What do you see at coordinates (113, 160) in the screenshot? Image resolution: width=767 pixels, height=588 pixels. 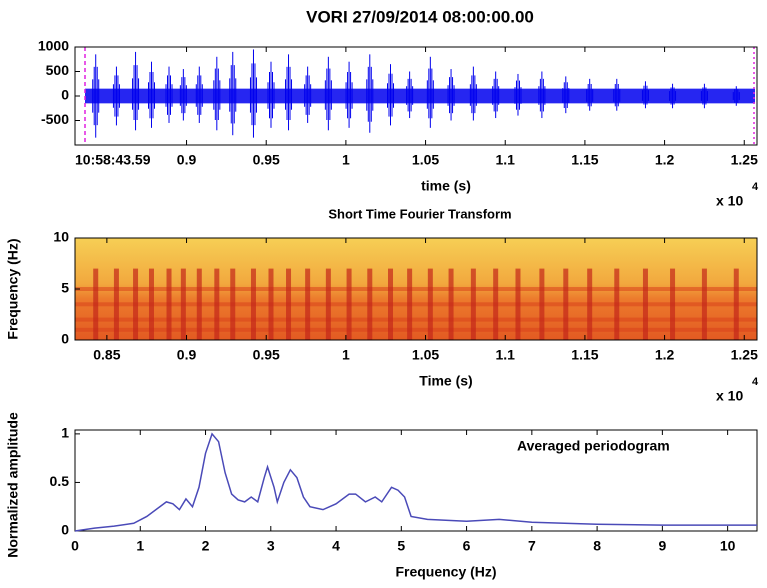 I see `annotation: 10:58:43.59` at bounding box center [113, 160].